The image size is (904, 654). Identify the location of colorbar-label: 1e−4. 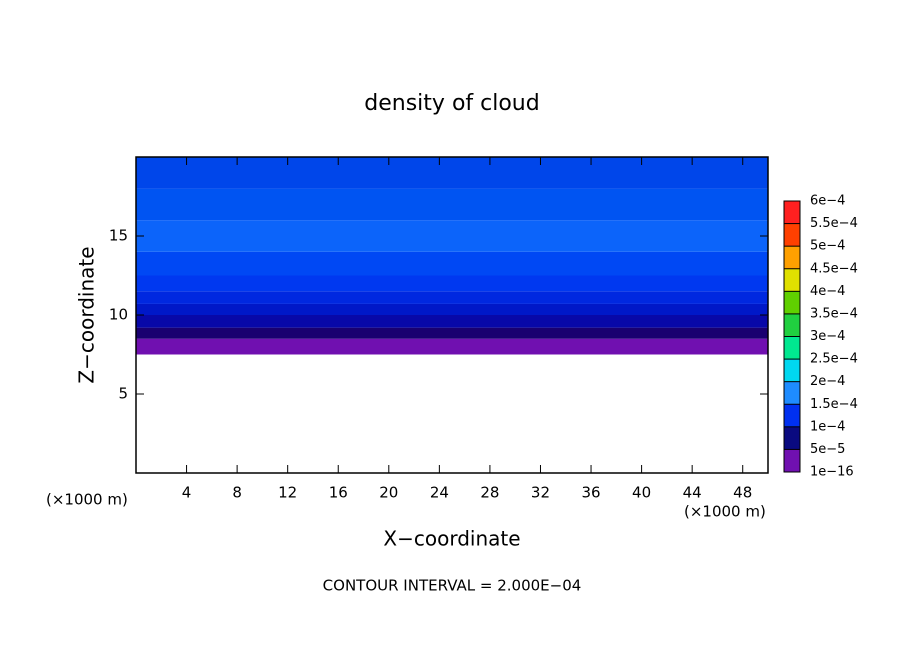
(827, 426).